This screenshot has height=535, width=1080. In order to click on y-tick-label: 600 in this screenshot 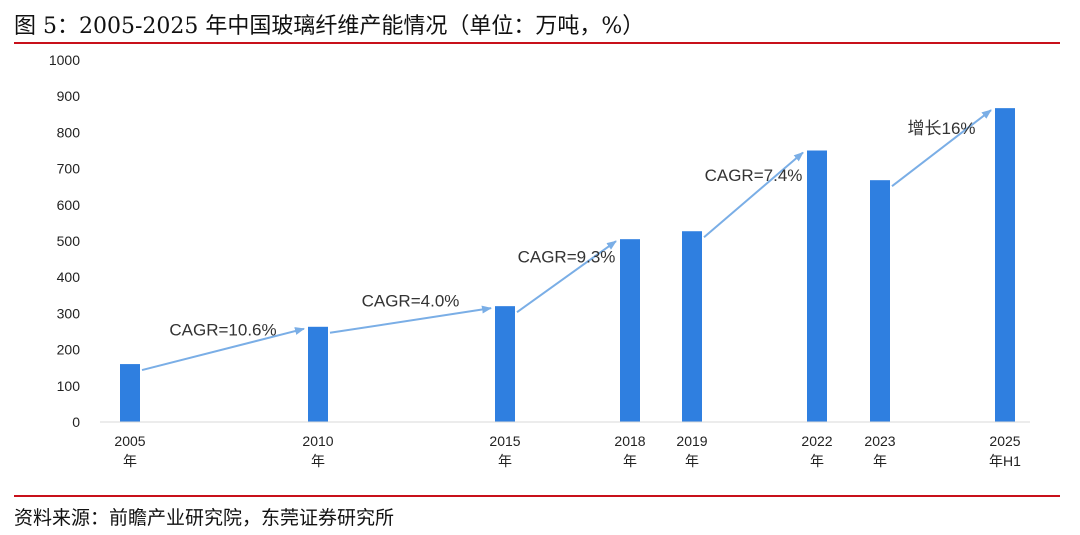, I will do `click(69, 205)`.